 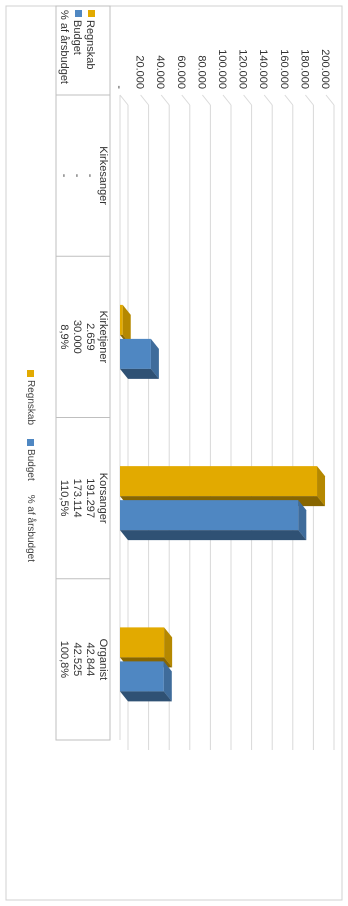 What do you see at coordinates (168, 647) in the screenshot?
I see `bar-regnskab-organist-top` at bounding box center [168, 647].